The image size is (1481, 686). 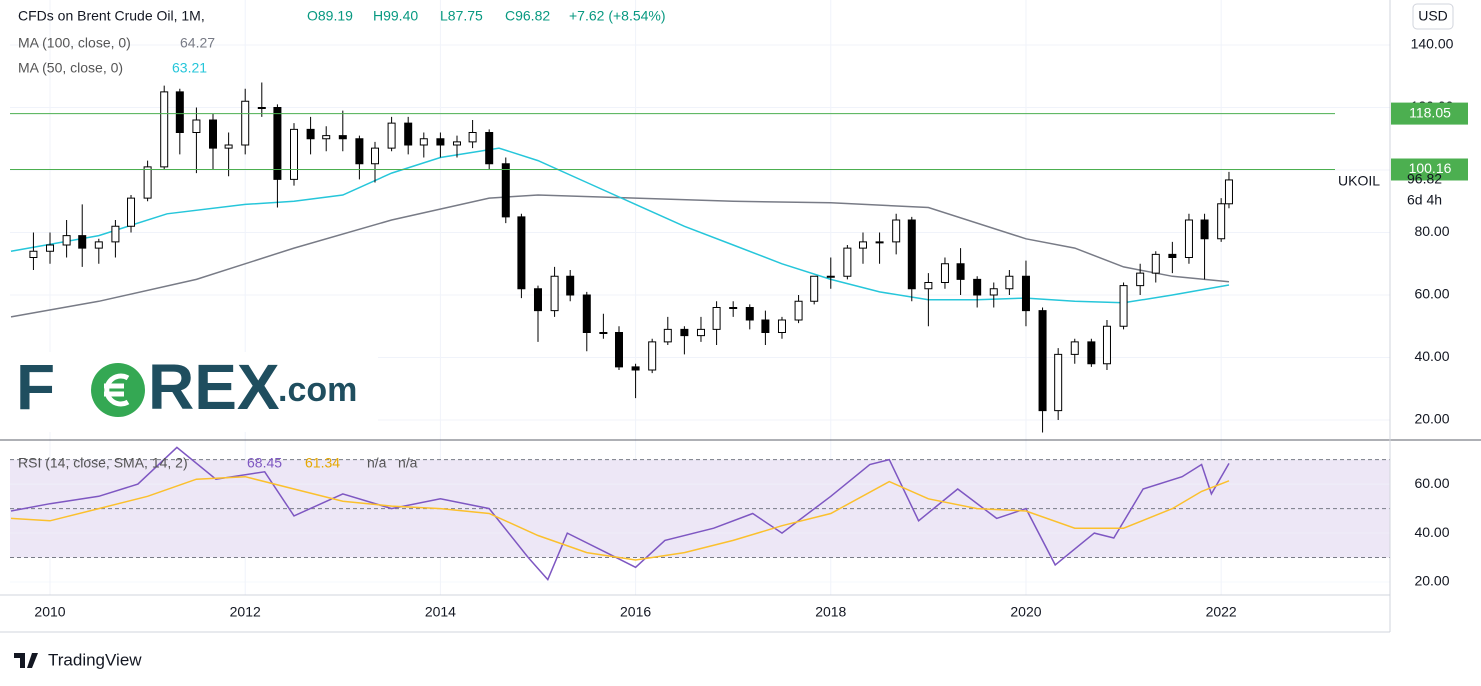 What do you see at coordinates (197, 43) in the screenshot?
I see `ma100-legend-value: 64.27` at bounding box center [197, 43].